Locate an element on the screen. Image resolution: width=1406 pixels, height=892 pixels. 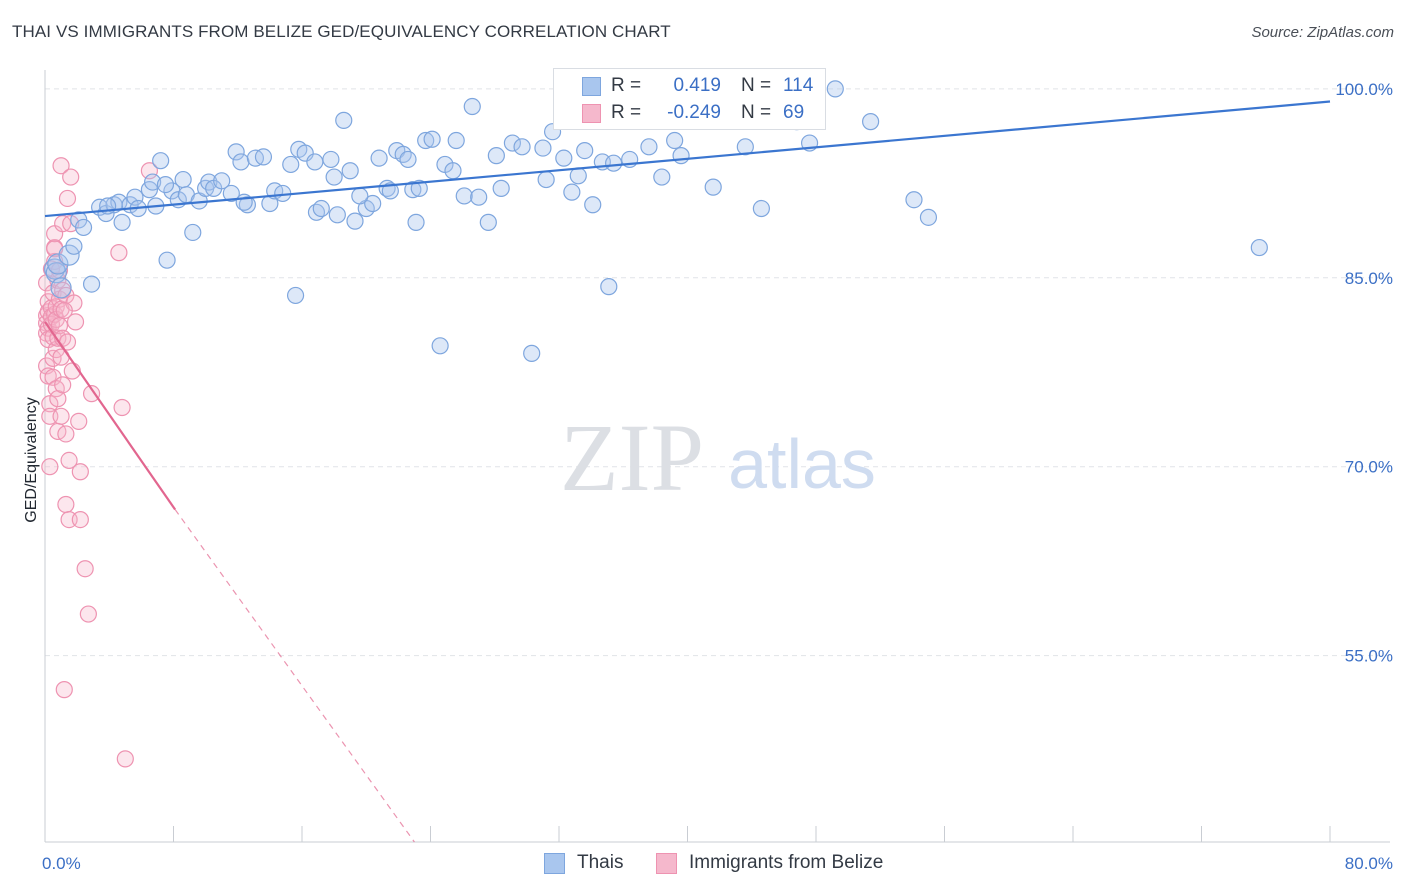
series-legend-belize: Immigrants from Belize is located at coordinates (769, 863).